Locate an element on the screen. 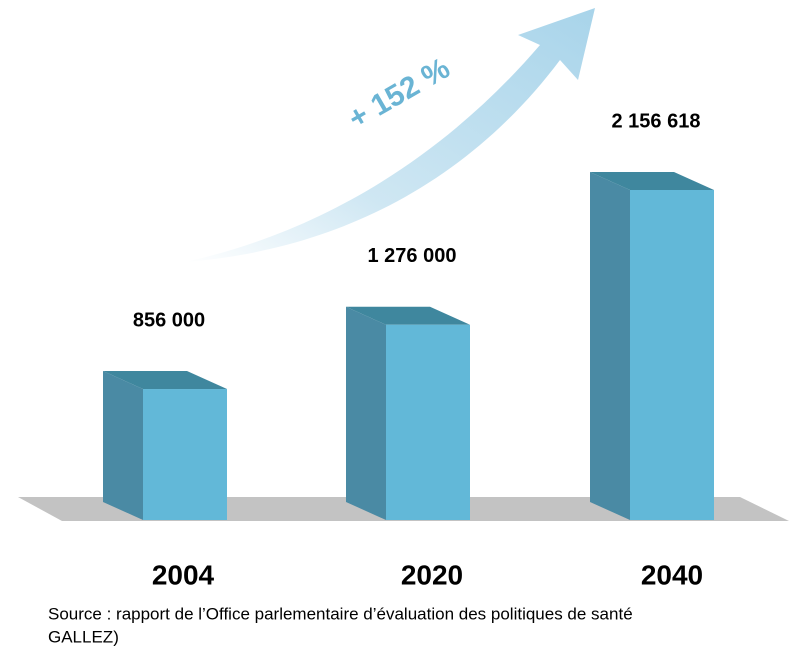 This screenshot has height=653, width=789. x-tick-label: 2020 is located at coordinates (432, 574).